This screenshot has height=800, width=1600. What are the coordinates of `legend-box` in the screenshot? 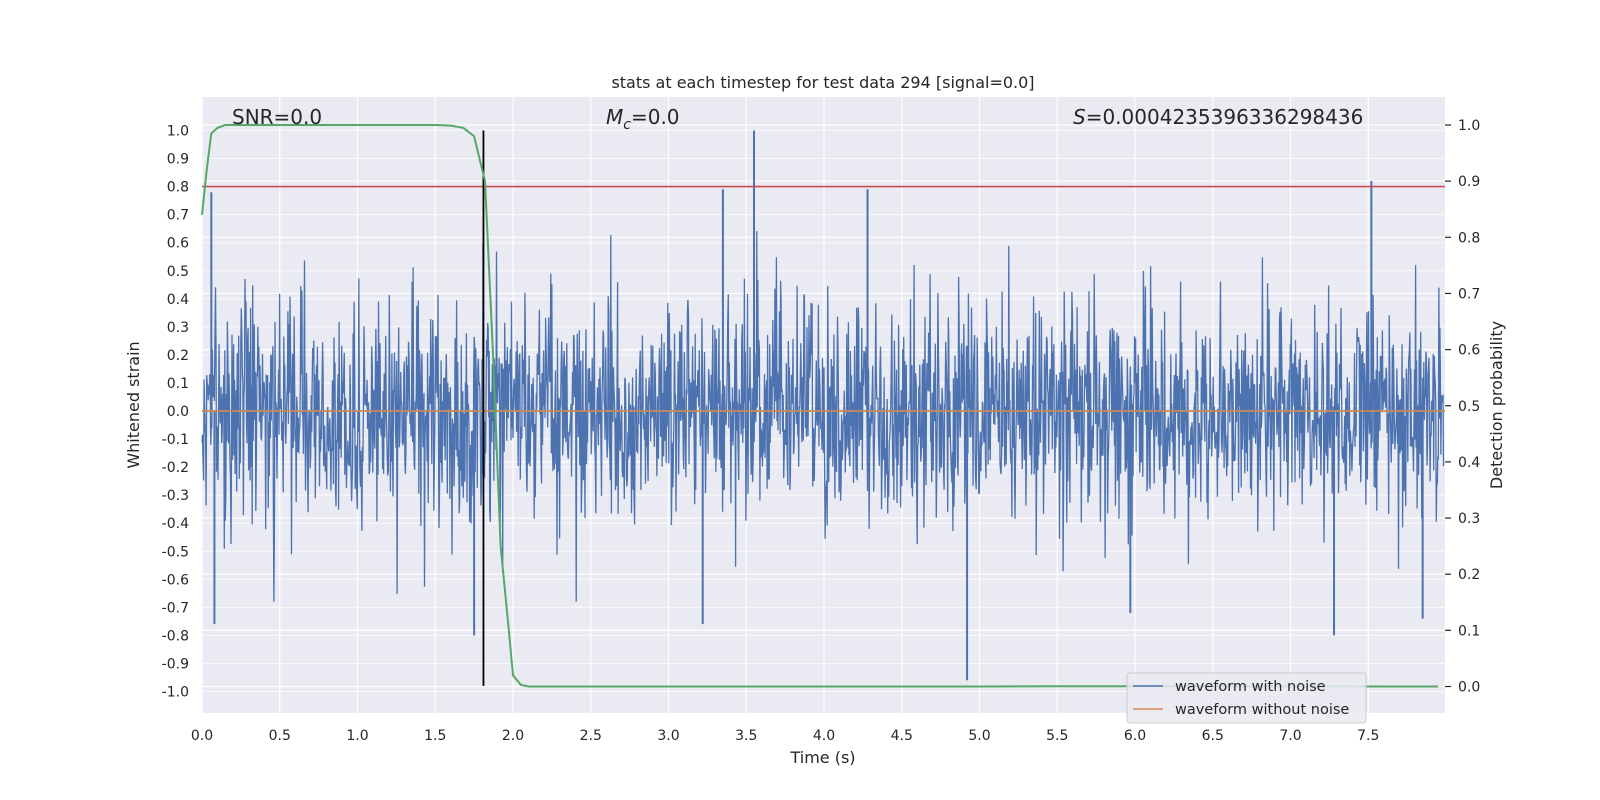 It's located at (1246, 698).